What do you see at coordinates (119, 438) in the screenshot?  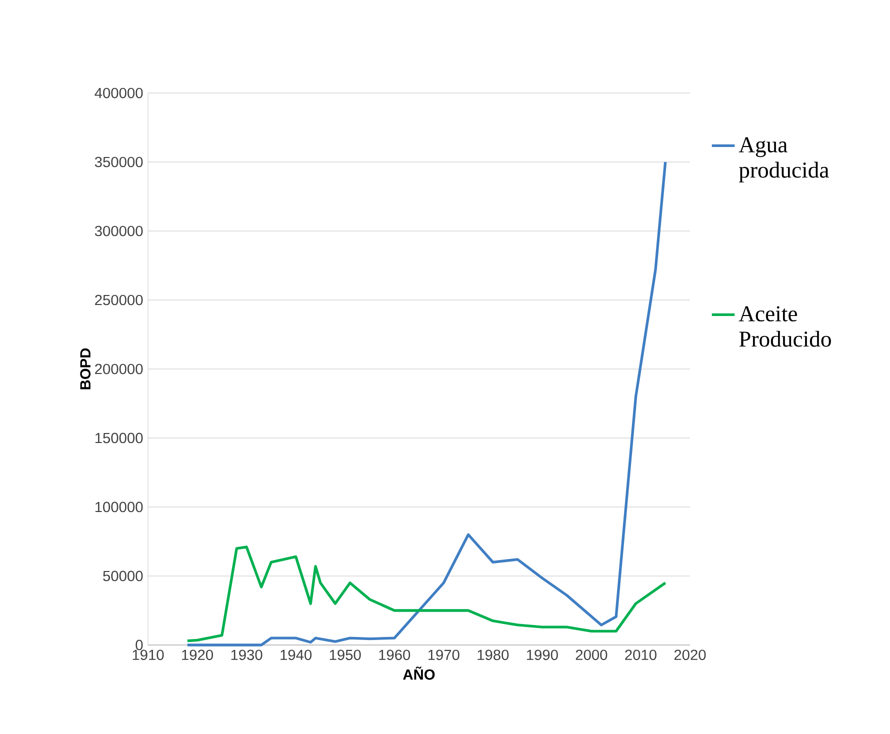 I see `y-tick-label: 150000` at bounding box center [119, 438].